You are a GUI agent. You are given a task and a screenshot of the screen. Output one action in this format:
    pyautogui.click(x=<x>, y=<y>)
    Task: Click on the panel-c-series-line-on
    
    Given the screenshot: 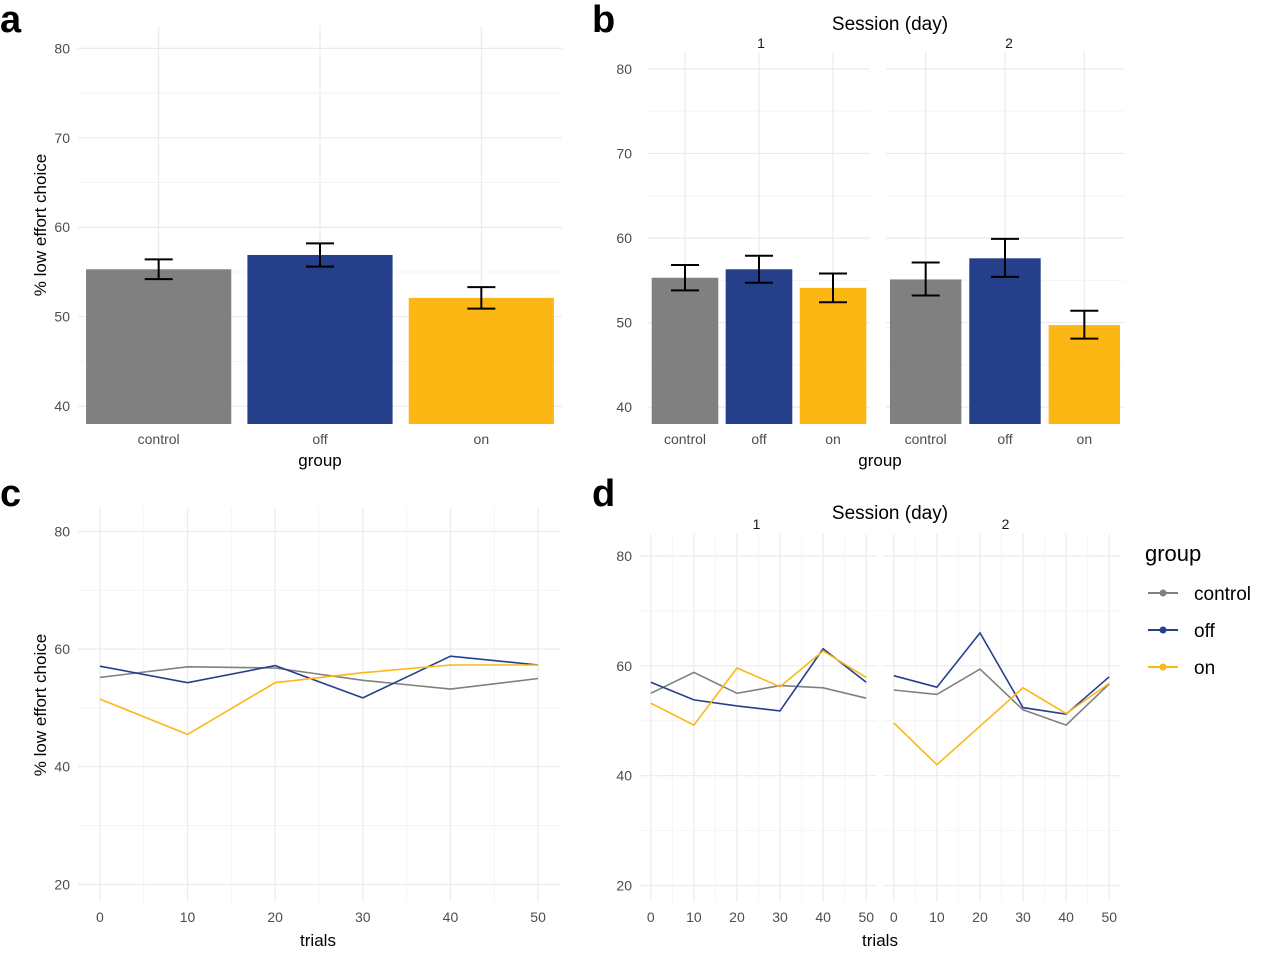 What is the action you would take?
    pyautogui.click(x=319, y=700)
    